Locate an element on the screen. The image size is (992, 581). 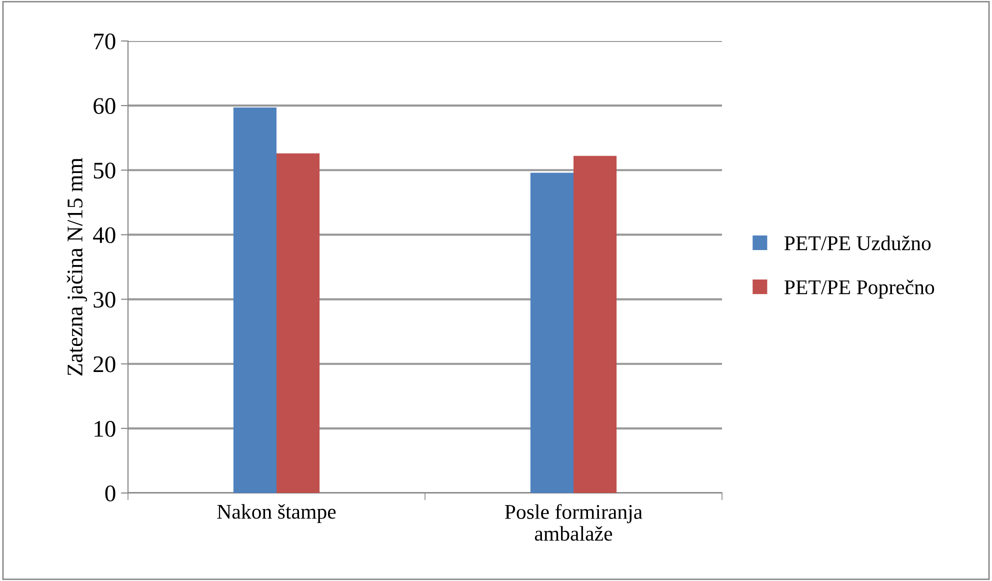
y-tick-label: 0 is located at coordinates (110, 493).